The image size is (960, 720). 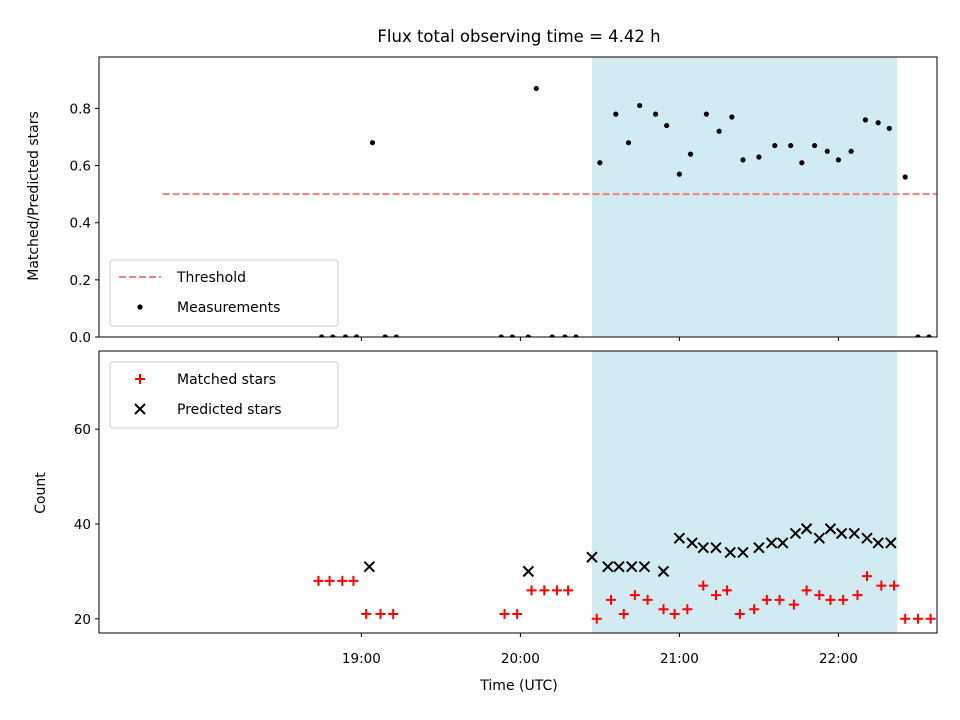 I want to click on chart-title: Flux total observing time = 4.42 h, so click(x=518, y=36).